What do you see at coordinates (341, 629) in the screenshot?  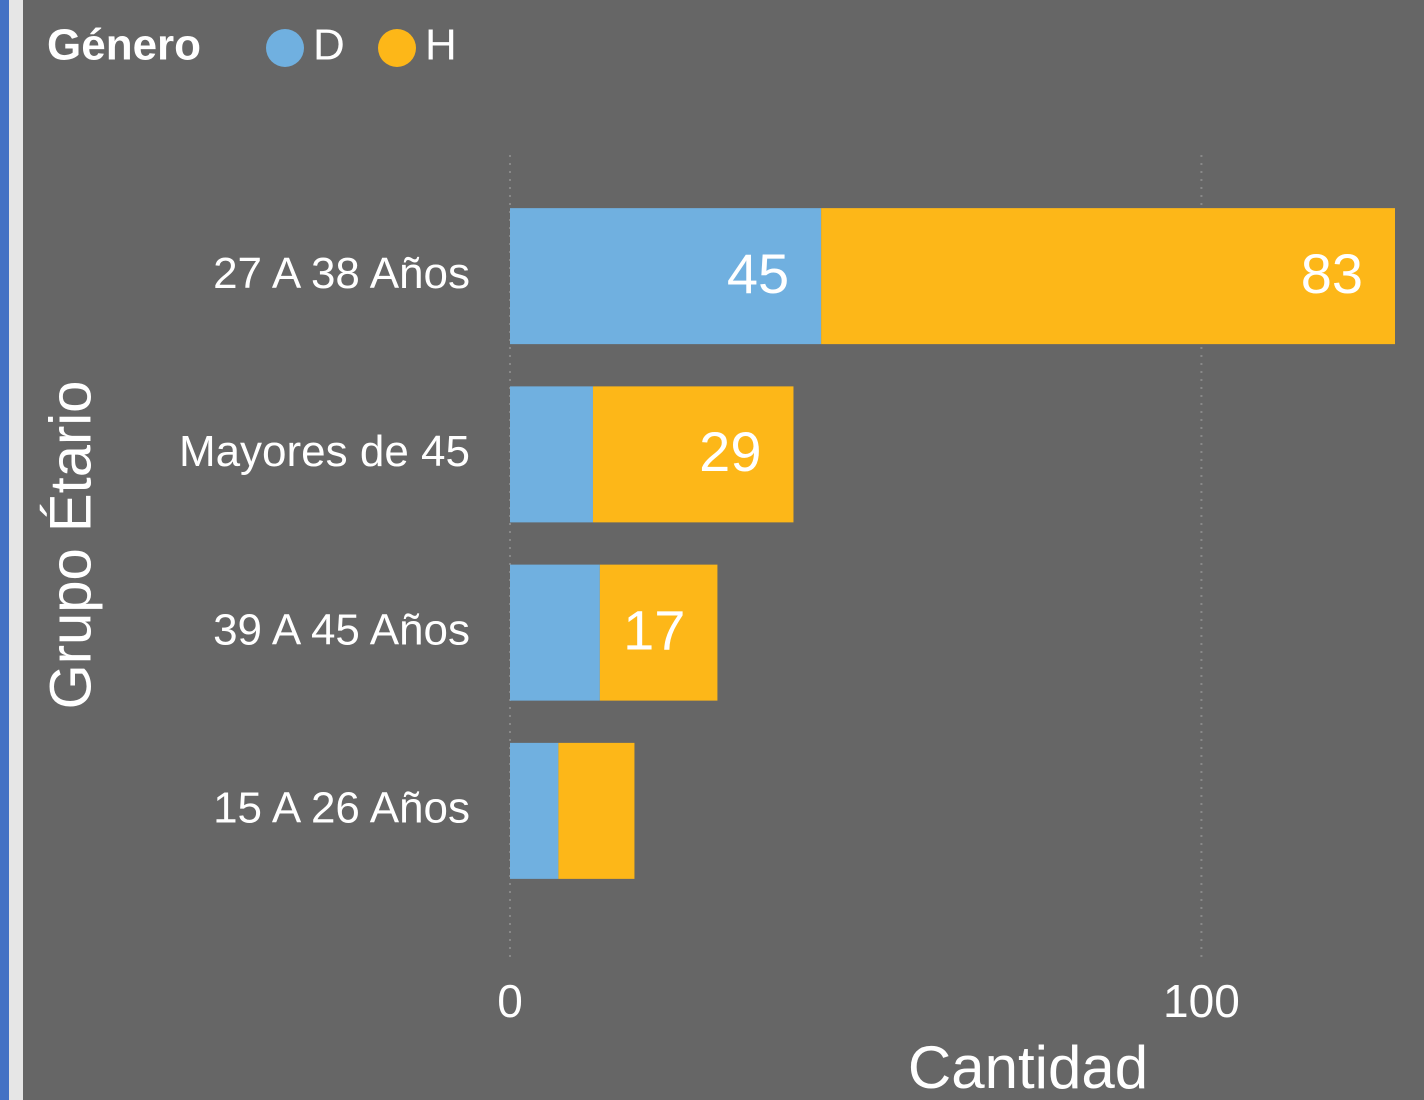 I see `y-tick-label: 39 A 45 Años` at bounding box center [341, 629].